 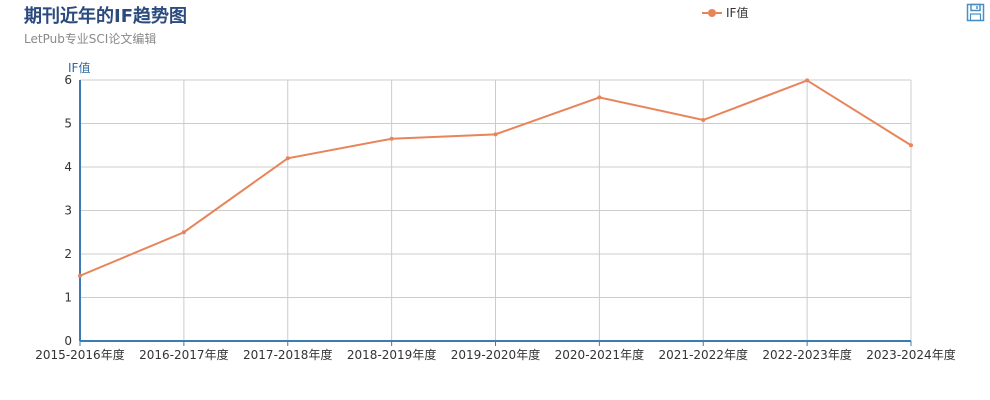 What do you see at coordinates (712, 12) in the screenshot?
I see `legend-line-icon` at bounding box center [712, 12].